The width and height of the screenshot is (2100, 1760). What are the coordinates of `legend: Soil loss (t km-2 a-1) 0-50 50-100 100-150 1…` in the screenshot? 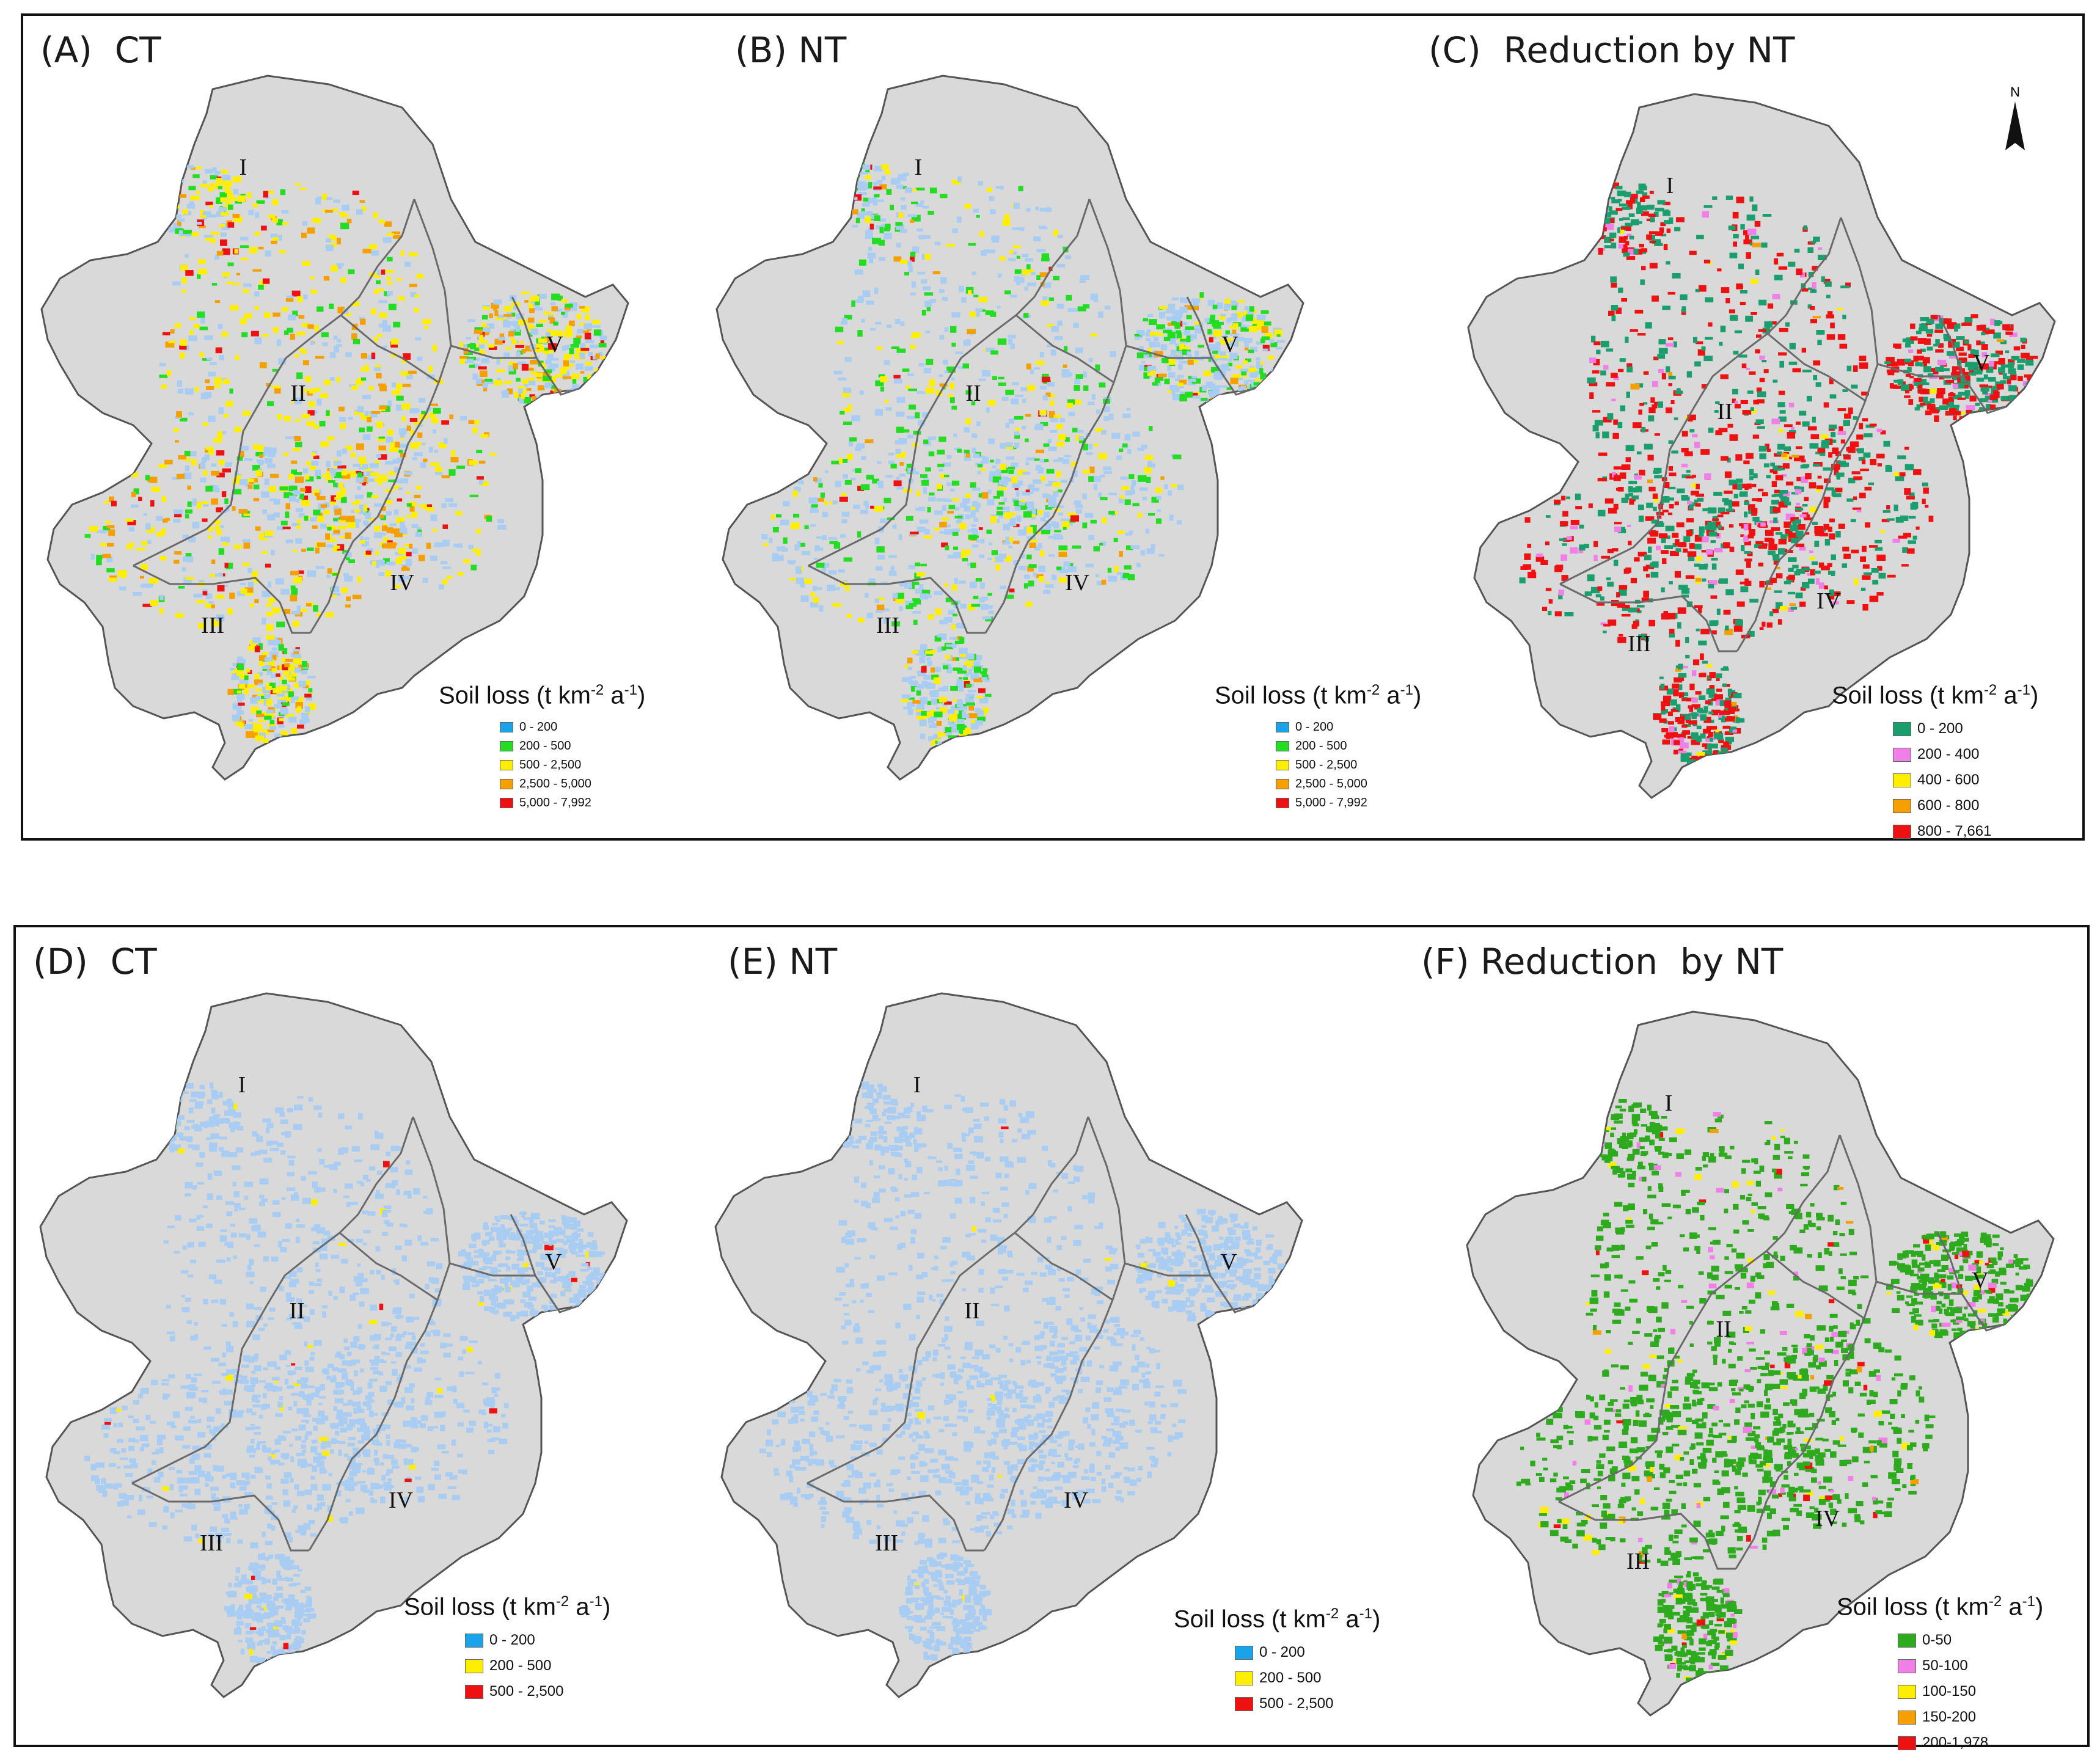 It's located at (1940, 1676).